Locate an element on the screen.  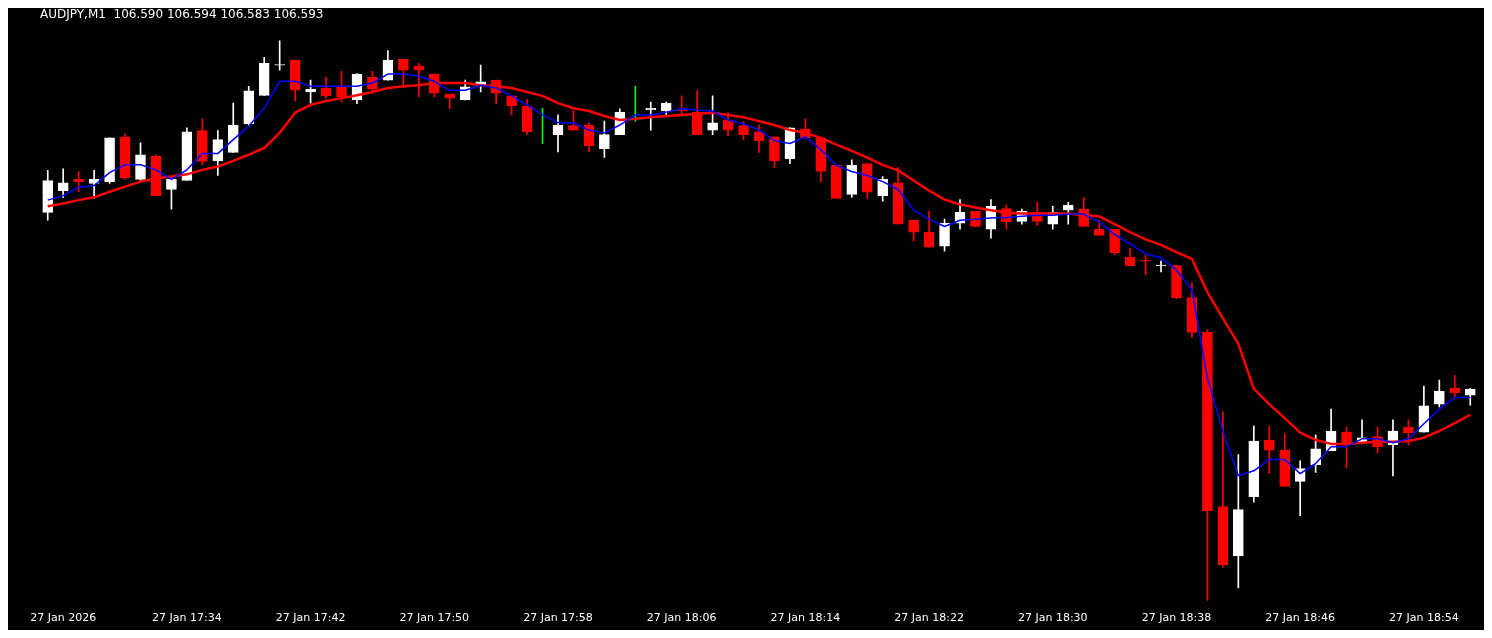
x-tick-label: 27 Jan 17:58 is located at coordinates (558, 618).